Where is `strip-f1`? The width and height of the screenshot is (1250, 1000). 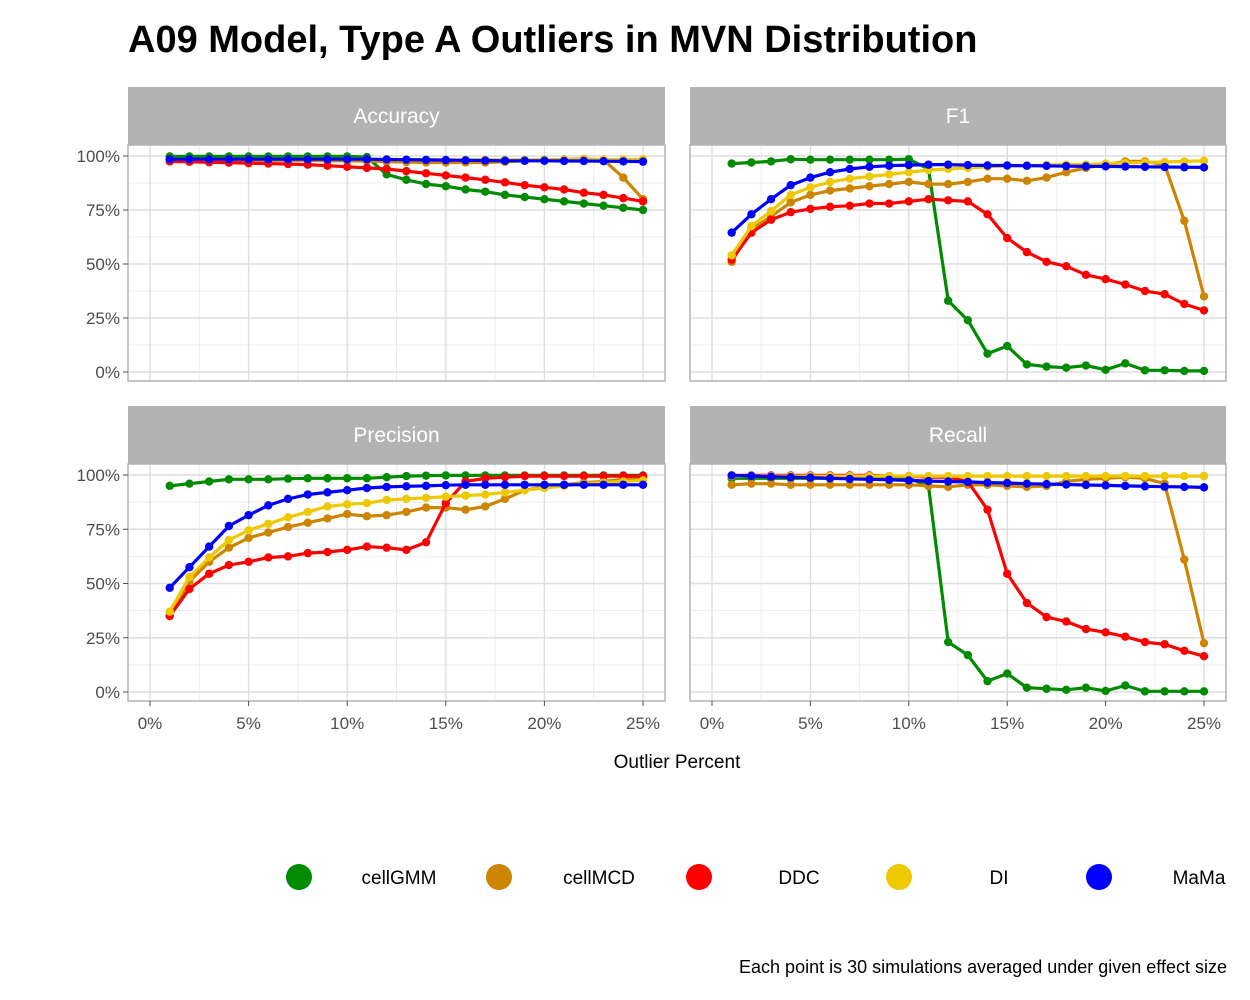 strip-f1 is located at coordinates (958, 116).